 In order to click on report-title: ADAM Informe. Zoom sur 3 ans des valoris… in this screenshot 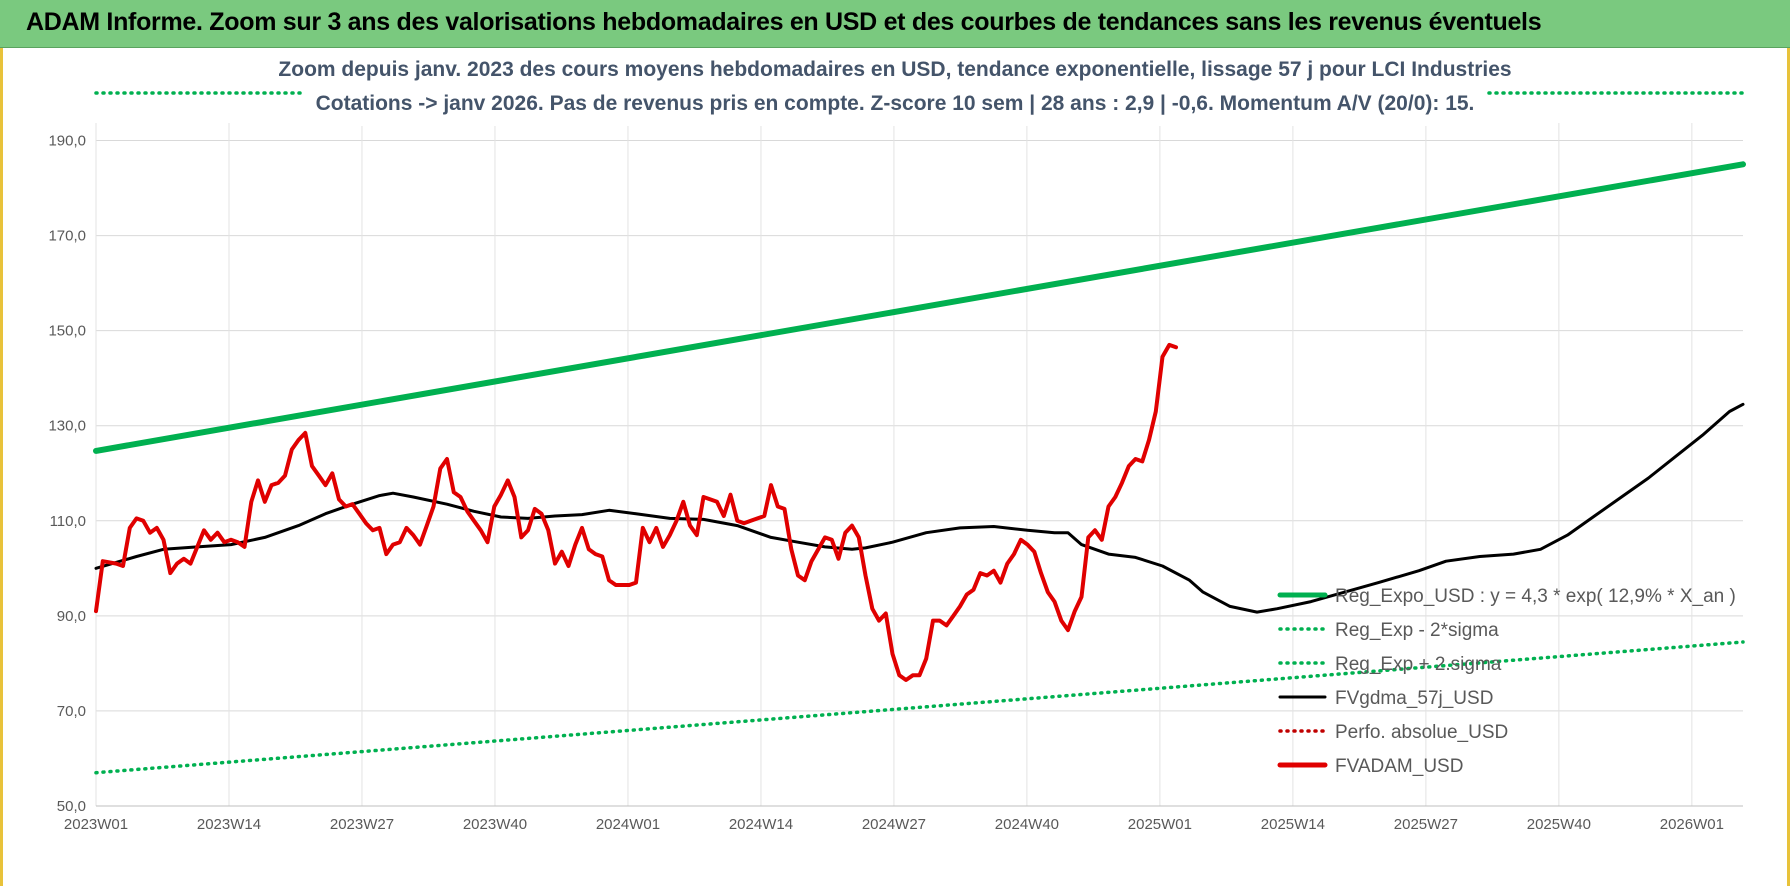, I will do `click(784, 22)`.